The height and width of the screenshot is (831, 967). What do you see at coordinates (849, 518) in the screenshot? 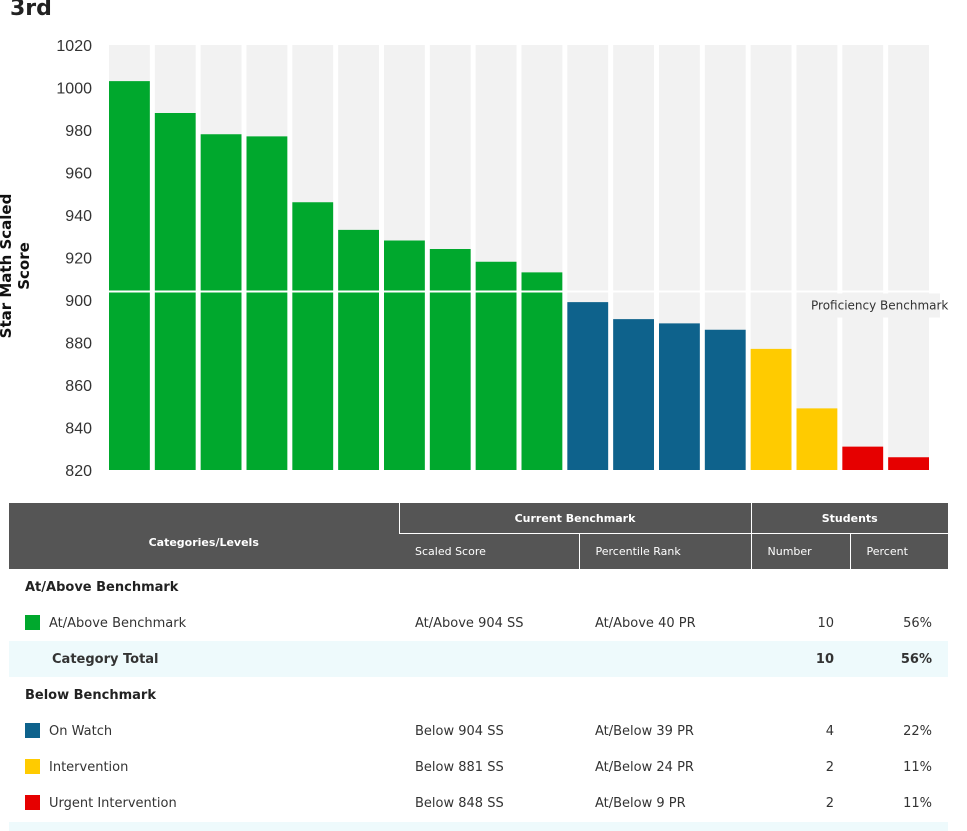
I see `header-students: Students` at bounding box center [849, 518].